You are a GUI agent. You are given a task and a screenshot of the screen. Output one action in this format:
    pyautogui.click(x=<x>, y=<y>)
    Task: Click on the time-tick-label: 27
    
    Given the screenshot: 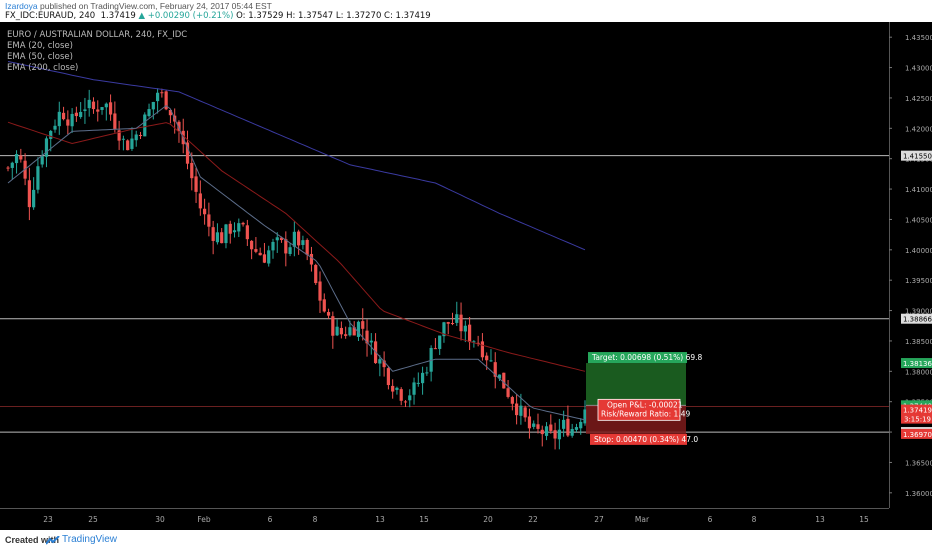 What is the action you would take?
    pyautogui.click(x=599, y=519)
    